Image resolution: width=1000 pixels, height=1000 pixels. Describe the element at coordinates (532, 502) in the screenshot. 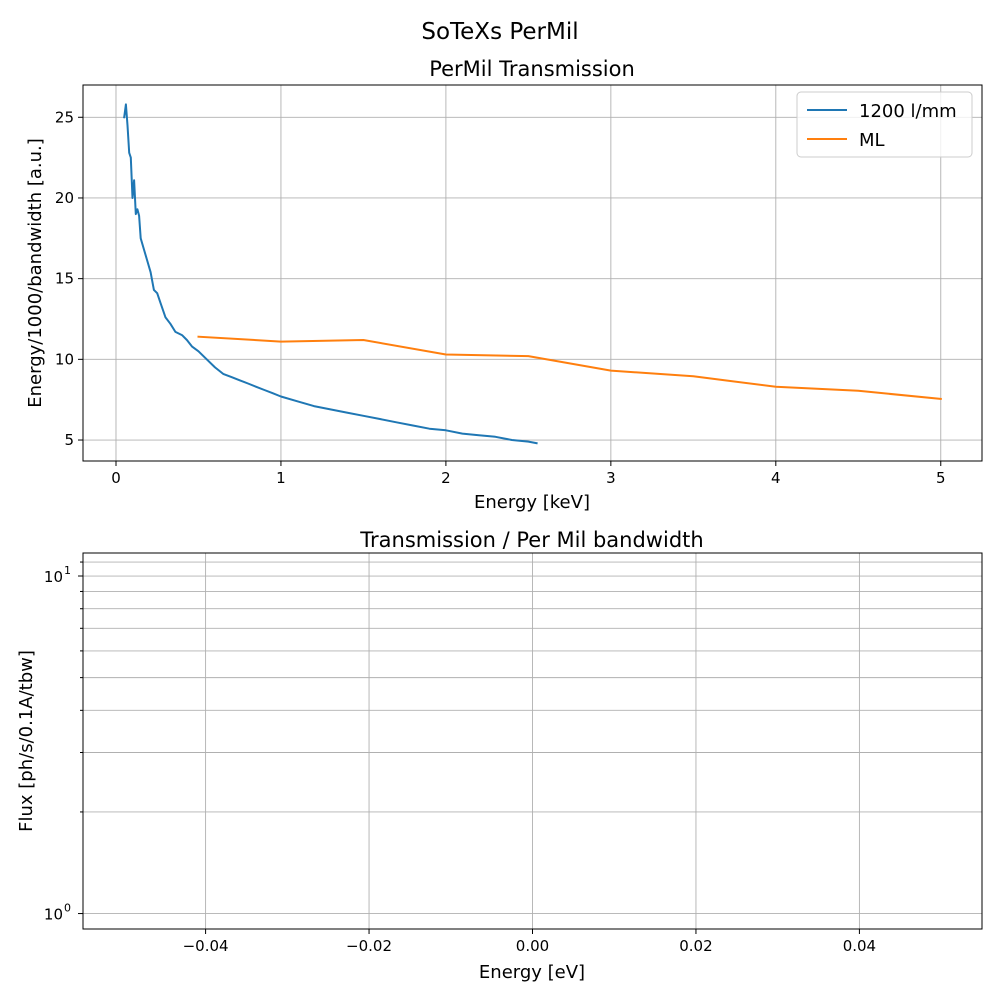

I see `top-chart-xlabel: Energy [keV]` at that location.